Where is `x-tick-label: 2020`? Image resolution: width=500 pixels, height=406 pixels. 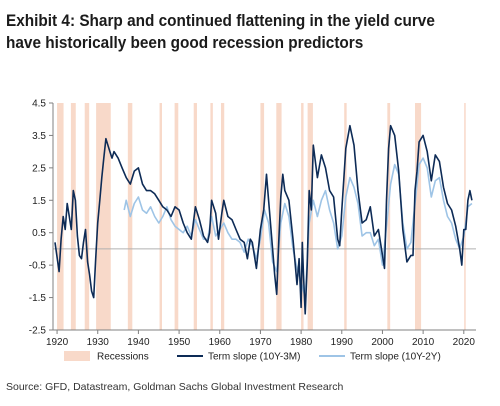 x-tick-label: 2020 is located at coordinates (464, 342).